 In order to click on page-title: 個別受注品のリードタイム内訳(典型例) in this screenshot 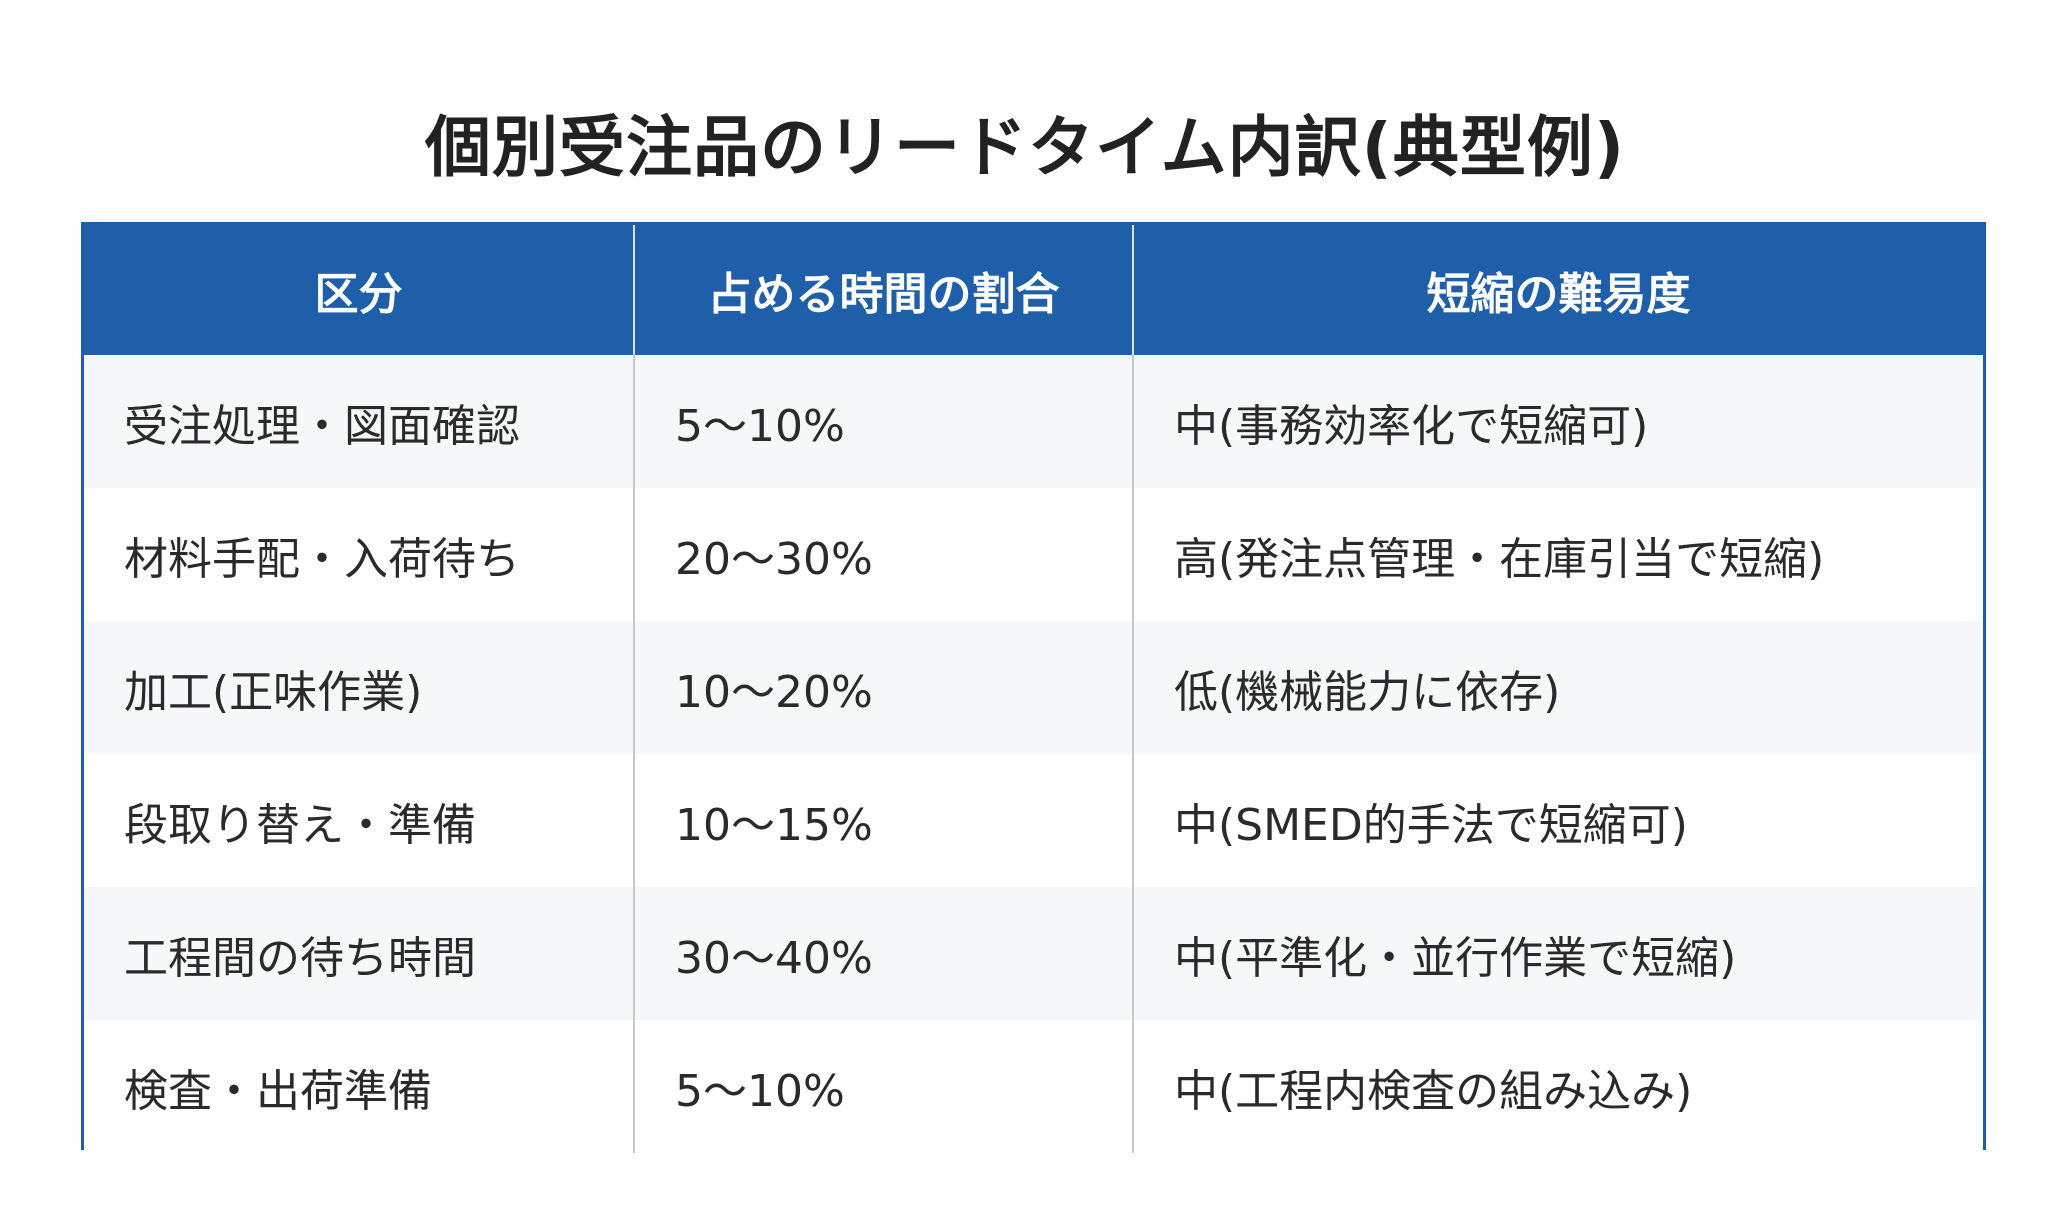, I will do `click(1024, 148)`.